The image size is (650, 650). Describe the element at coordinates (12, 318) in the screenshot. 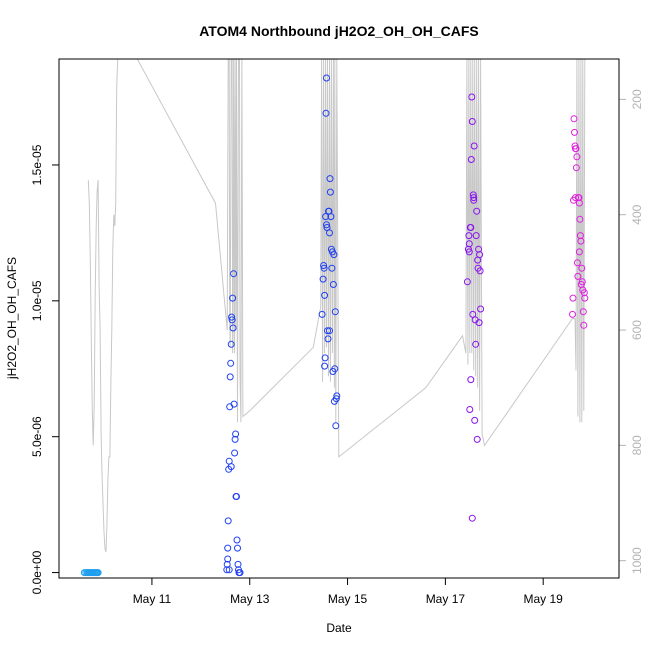

I see `y-axis-label: jH2O2_OH_OH_CAFS` at that location.